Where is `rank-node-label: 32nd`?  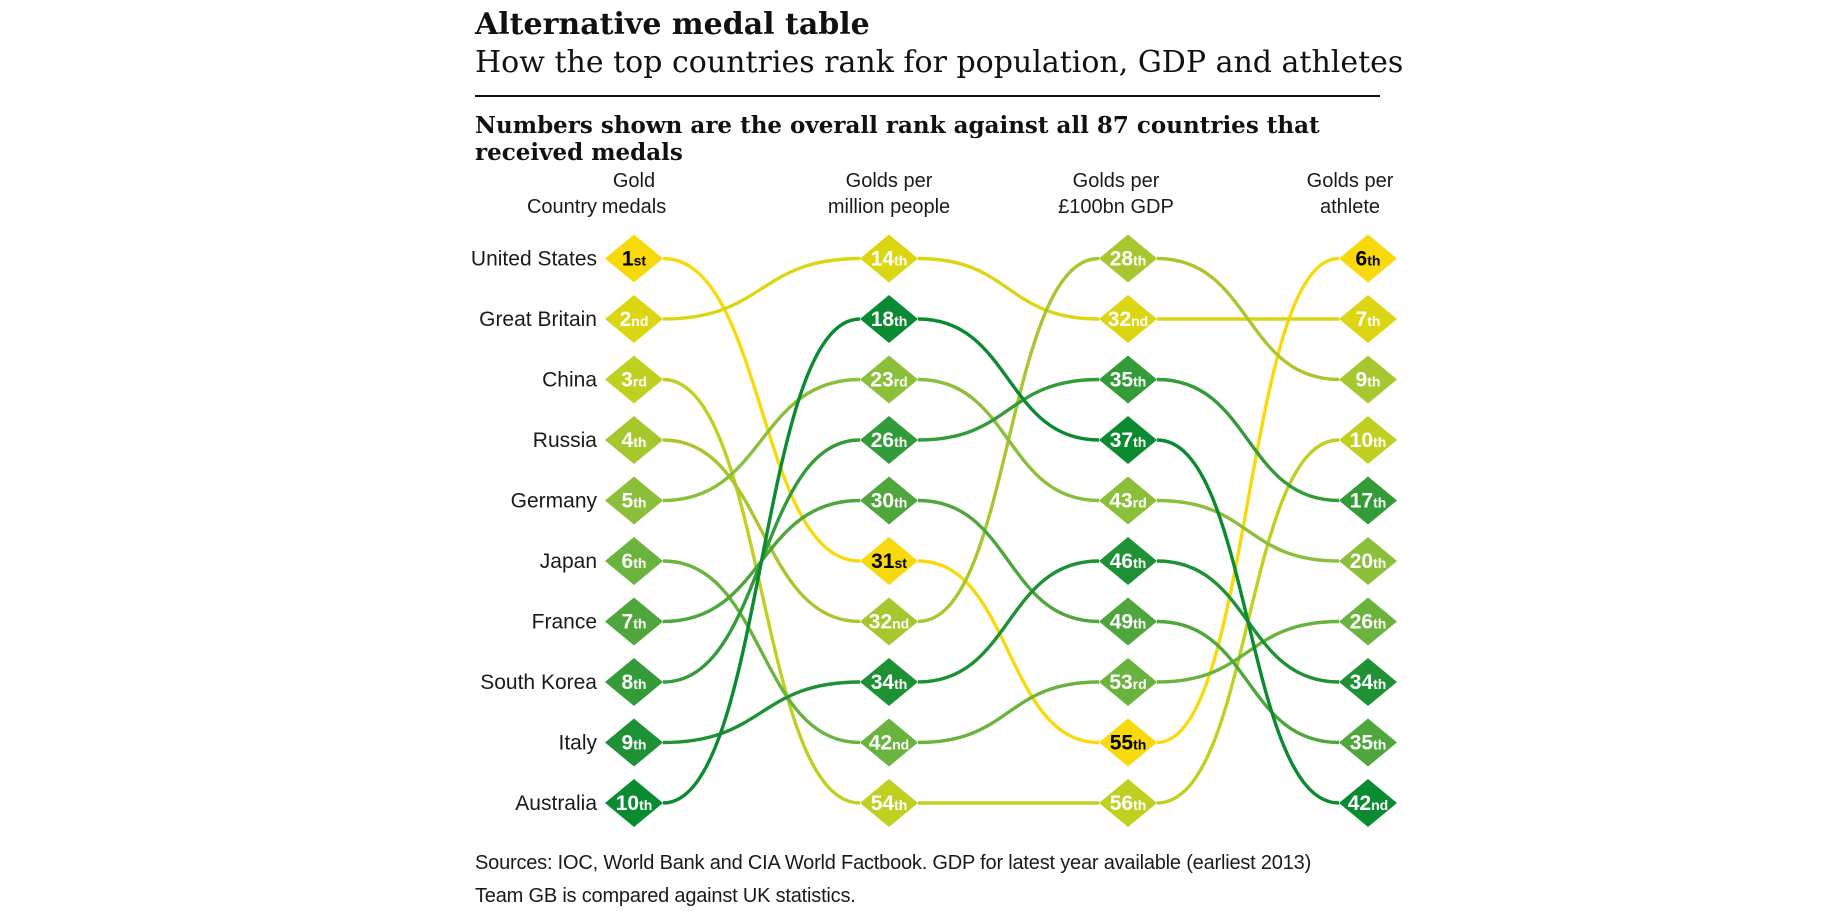 rank-node-label: 32nd is located at coordinates (889, 622).